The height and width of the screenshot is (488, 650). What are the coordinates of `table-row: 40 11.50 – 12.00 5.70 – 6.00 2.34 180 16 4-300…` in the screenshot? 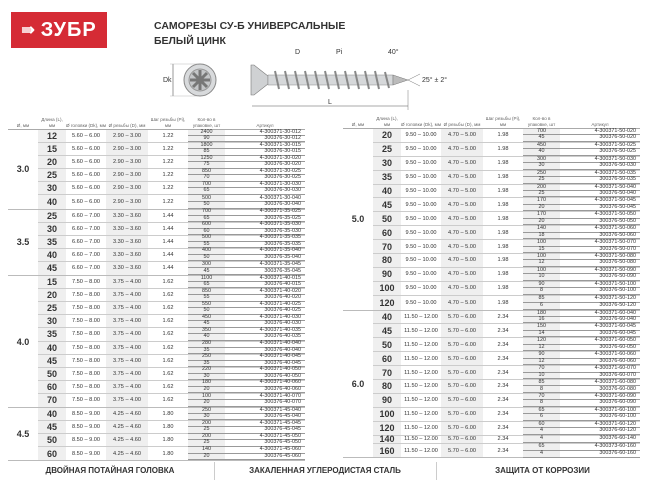 It's located at (506, 317).